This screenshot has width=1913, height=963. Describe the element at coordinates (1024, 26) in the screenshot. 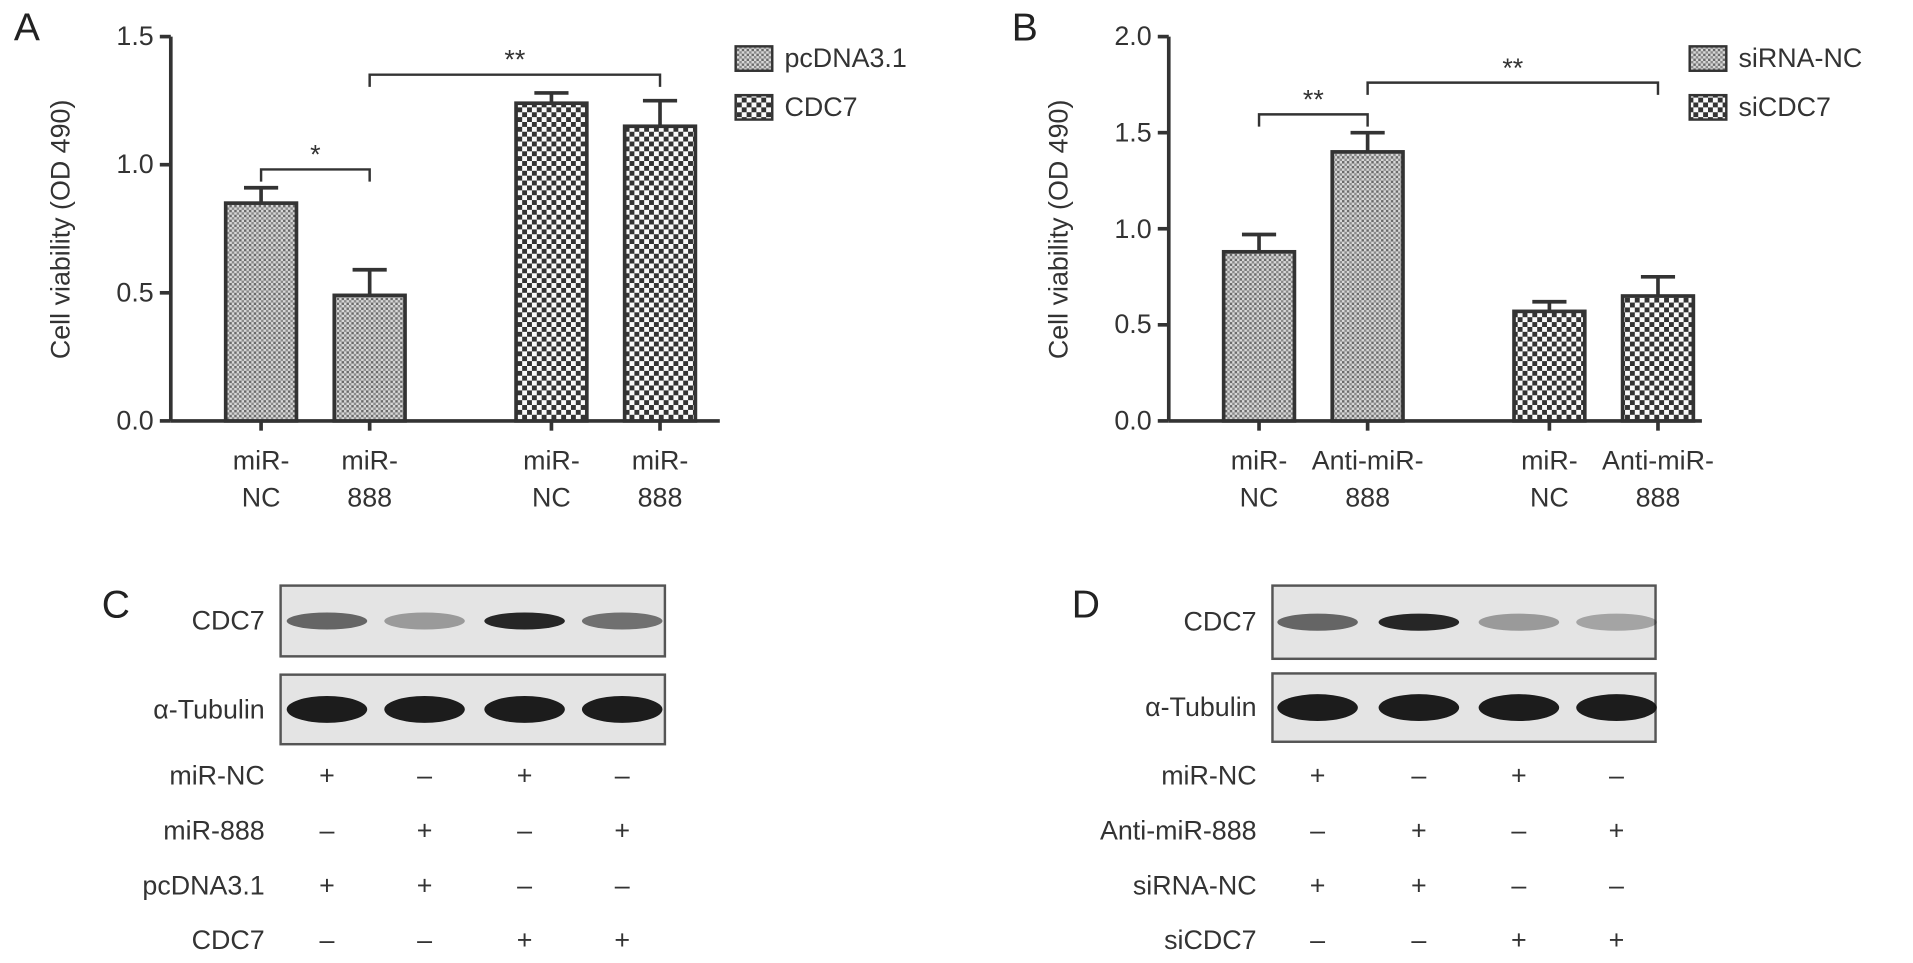

I see `panel-label: B` at that location.